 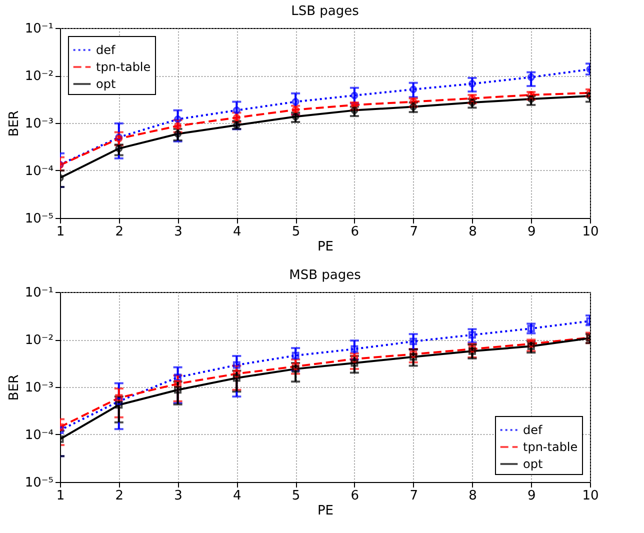 What do you see at coordinates (325, 275) in the screenshot?
I see `chart-title: MSB pages` at bounding box center [325, 275].